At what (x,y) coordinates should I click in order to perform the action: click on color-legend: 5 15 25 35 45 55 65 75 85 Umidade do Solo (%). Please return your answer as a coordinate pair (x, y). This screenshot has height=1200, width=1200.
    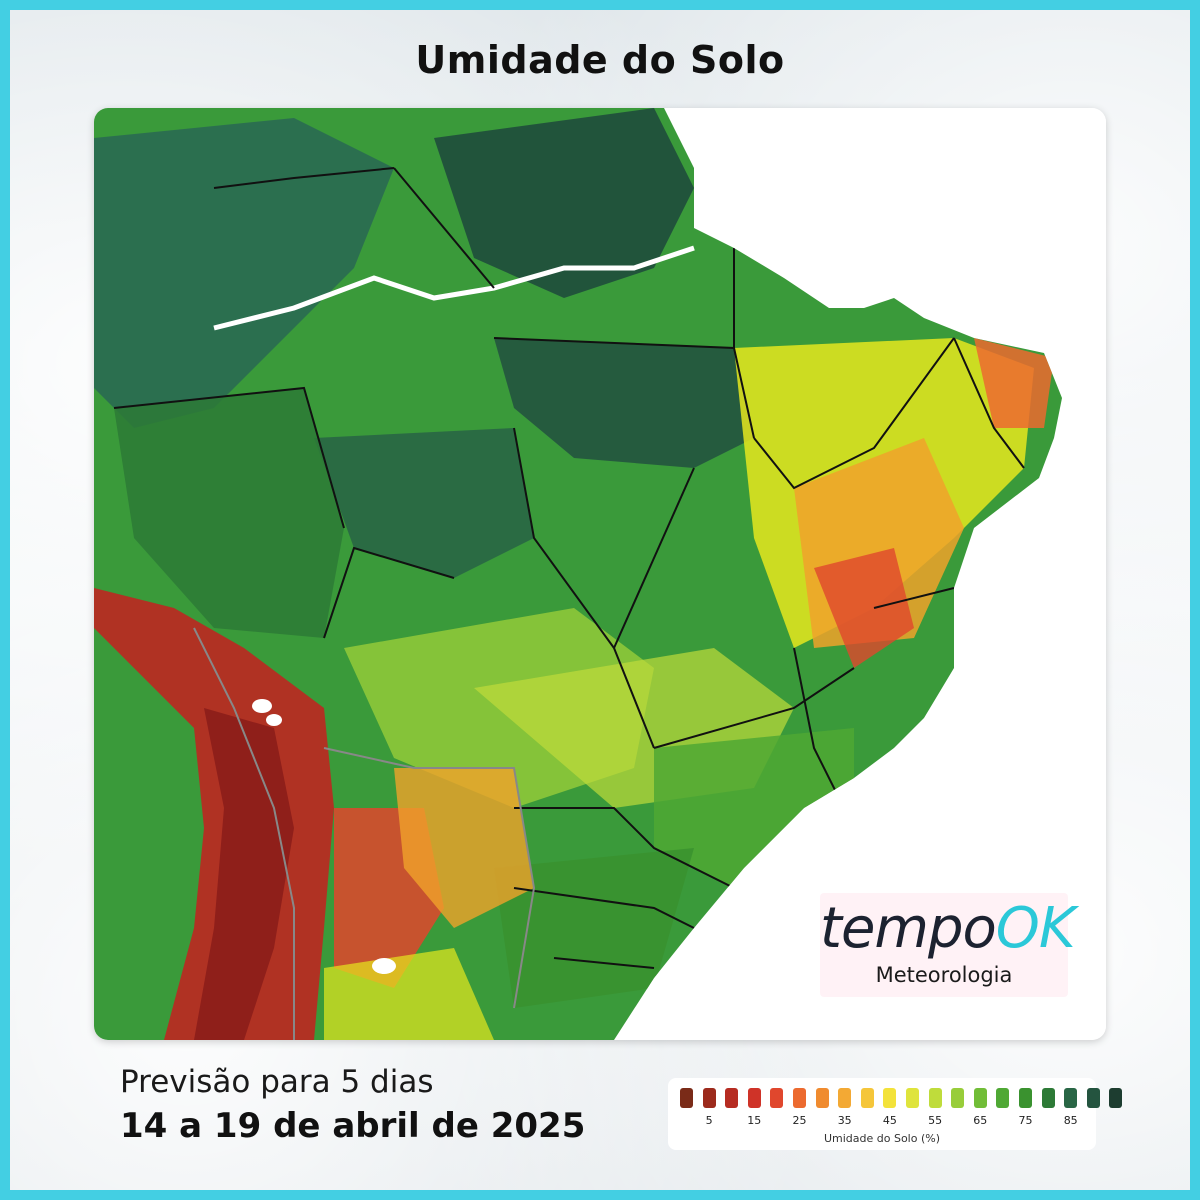
    Looking at the image, I should click on (895, 1114).